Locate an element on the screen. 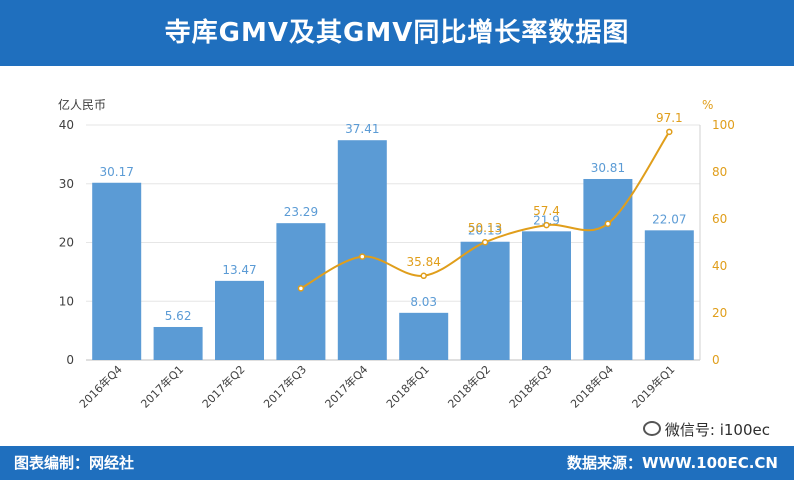 This screenshot has width=794, height=480. right-axis-unit: % is located at coordinates (707, 105).